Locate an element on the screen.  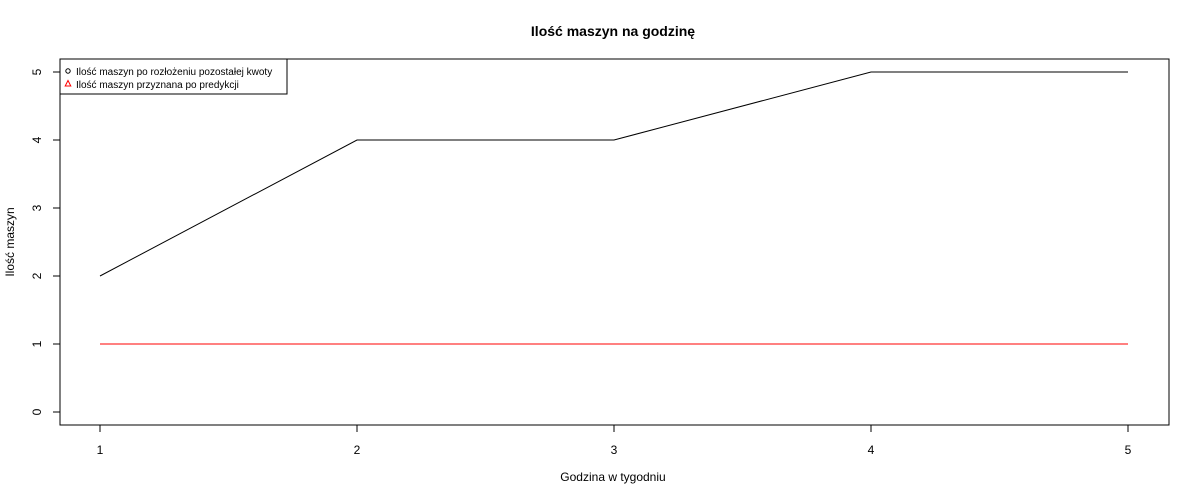
x-tick-label: 5 is located at coordinates (1128, 450).